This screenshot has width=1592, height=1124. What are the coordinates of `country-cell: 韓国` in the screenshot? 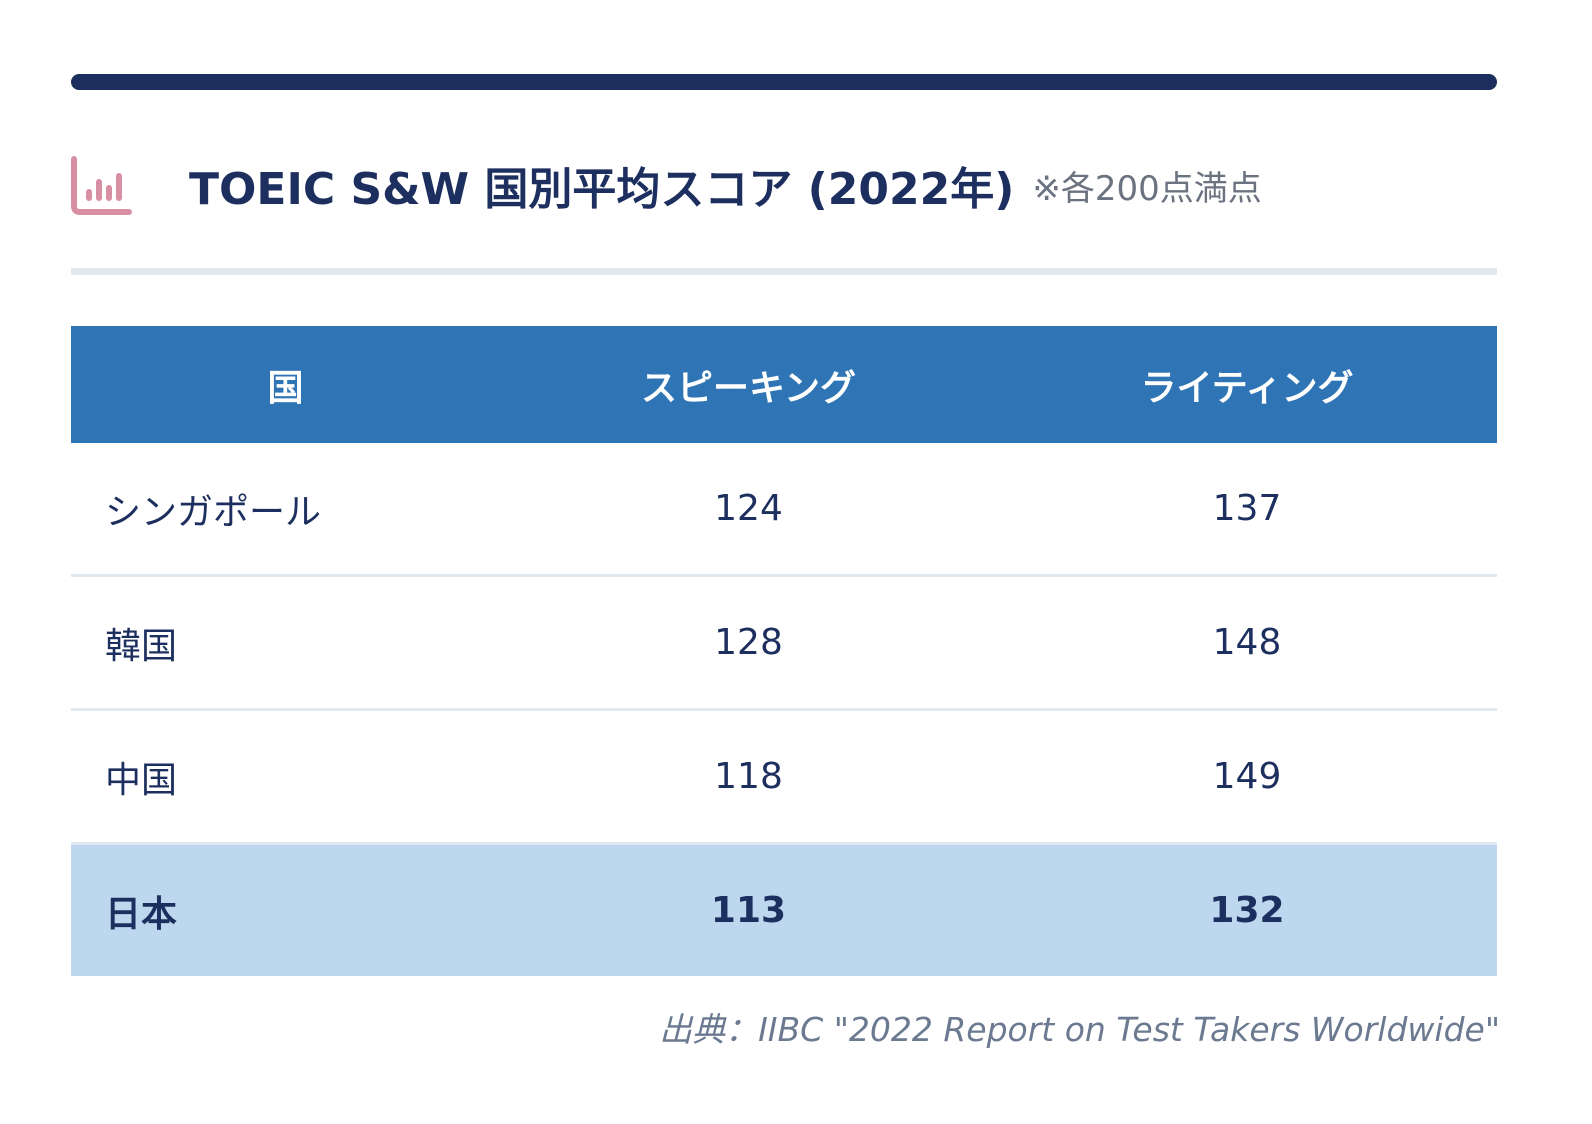 It's located at (285, 643).